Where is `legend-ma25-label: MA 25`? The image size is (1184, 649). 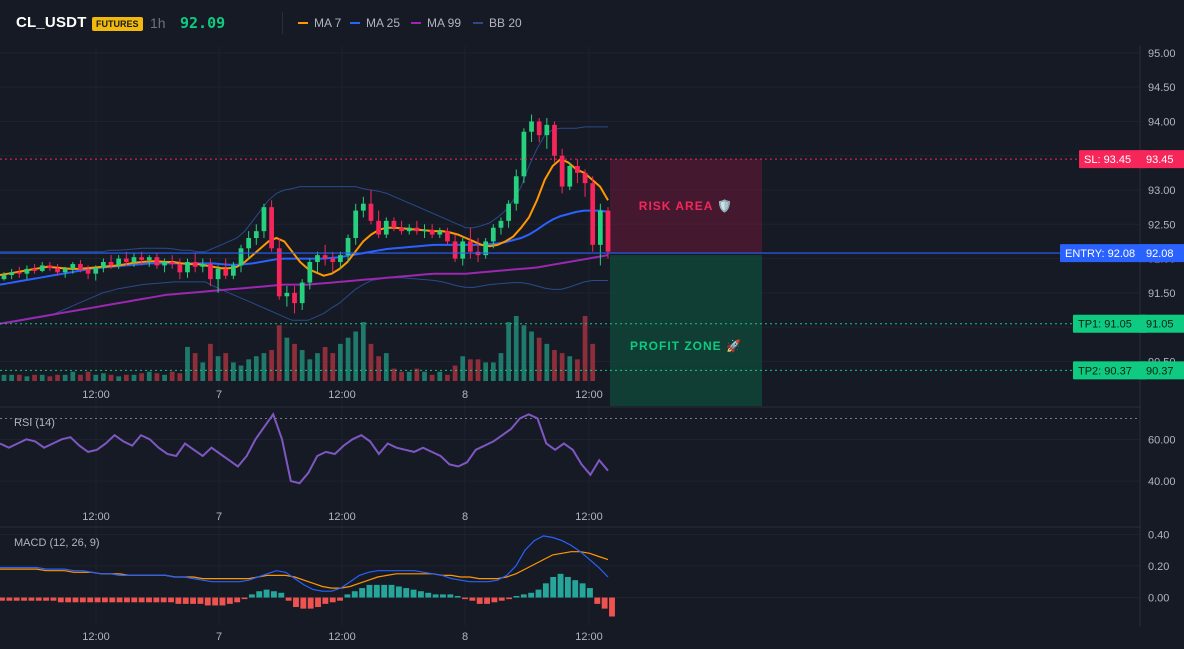 legend-ma25-label: MA 25 is located at coordinates (383, 23).